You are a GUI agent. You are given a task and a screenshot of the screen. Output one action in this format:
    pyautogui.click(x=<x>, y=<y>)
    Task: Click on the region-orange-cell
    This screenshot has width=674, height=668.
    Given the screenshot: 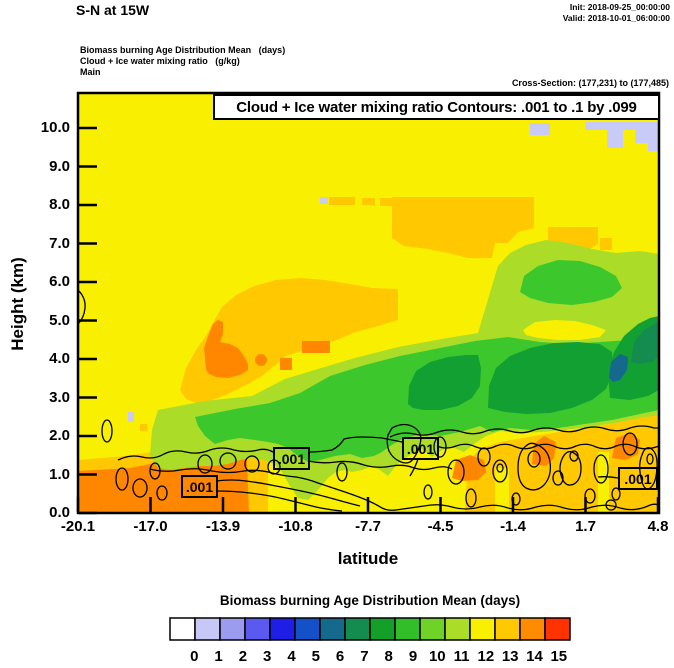 What is the action you would take?
    pyautogui.click(x=544, y=451)
    